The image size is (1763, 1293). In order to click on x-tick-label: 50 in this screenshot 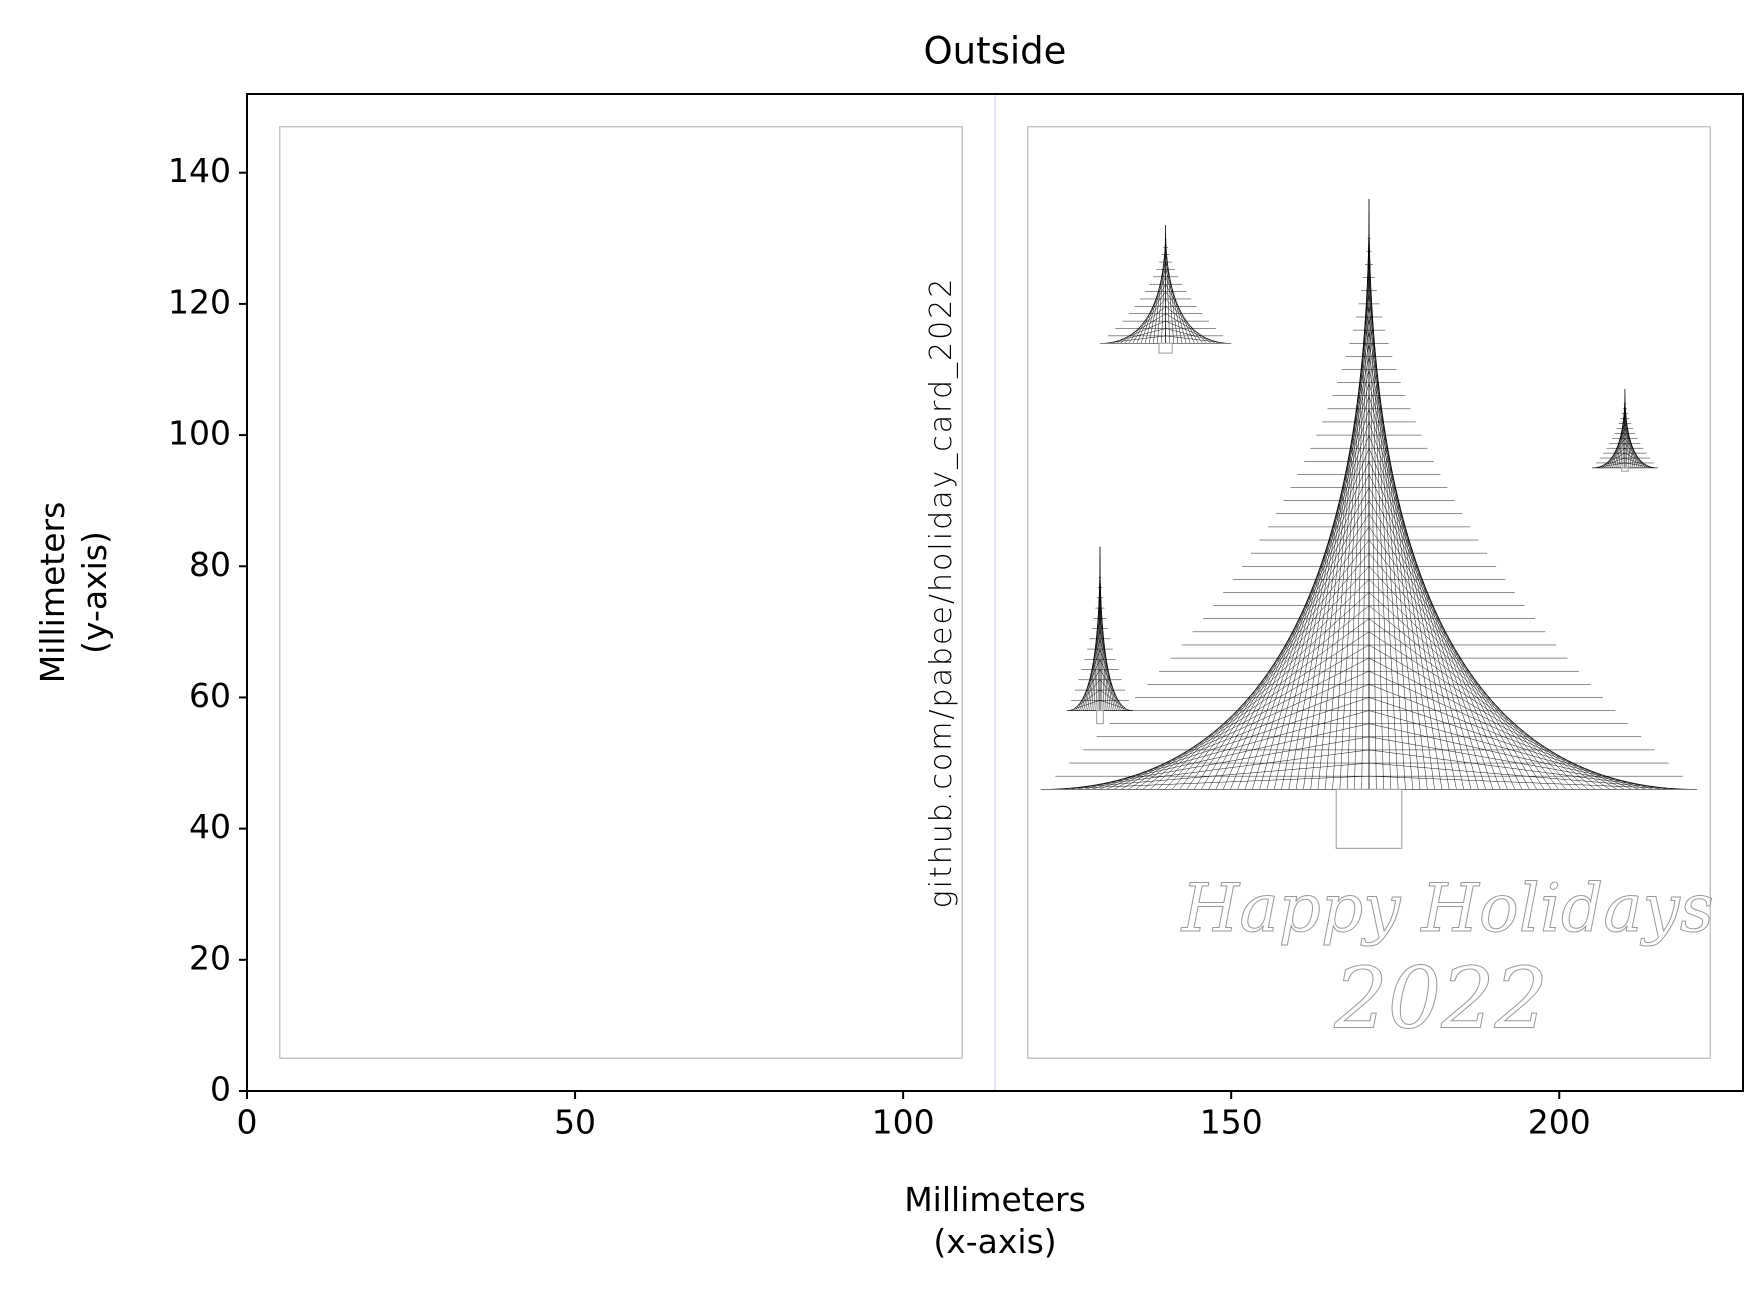, I will do `click(575, 1122)`.